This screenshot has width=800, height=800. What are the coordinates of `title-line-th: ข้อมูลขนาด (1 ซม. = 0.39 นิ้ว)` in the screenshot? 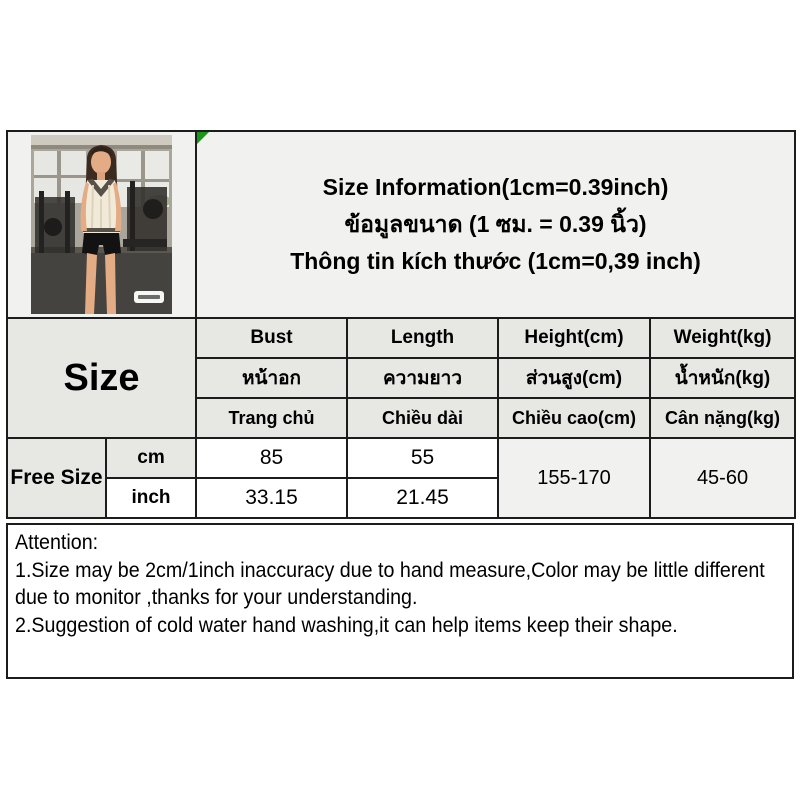 It's located at (495, 224).